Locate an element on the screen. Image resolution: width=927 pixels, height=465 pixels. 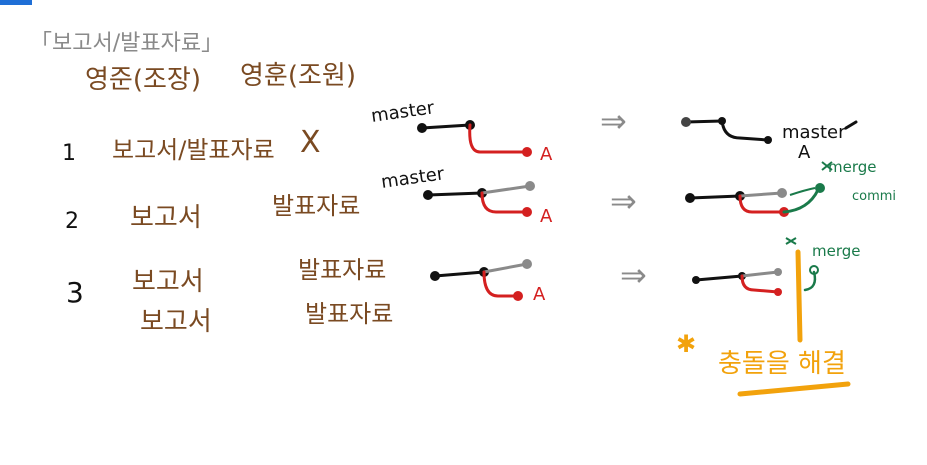
conflict-annotation: ✱ 충돌을 해결 is located at coordinates (763, 323).